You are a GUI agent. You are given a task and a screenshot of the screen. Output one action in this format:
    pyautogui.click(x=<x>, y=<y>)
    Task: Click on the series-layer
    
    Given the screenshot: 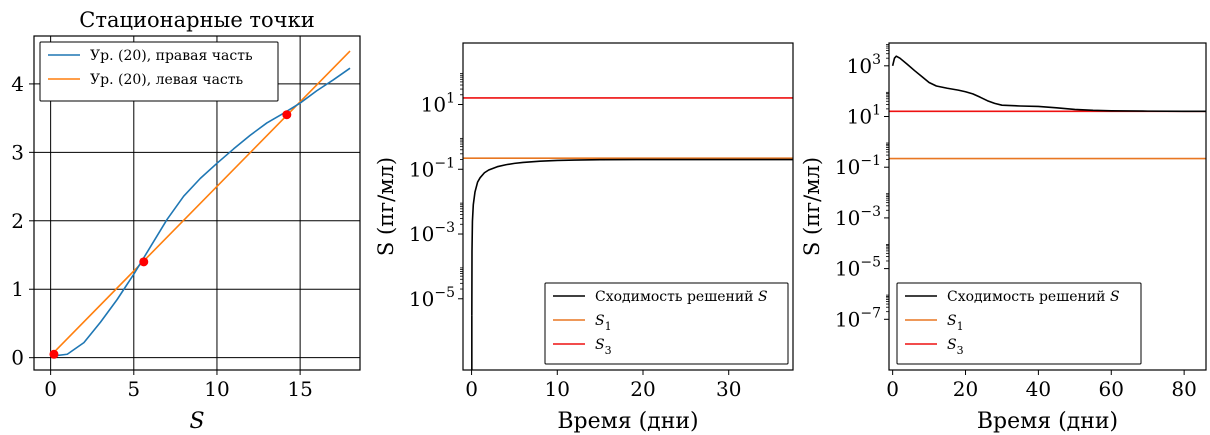 What is the action you would take?
    pyautogui.click(x=1047, y=107)
    